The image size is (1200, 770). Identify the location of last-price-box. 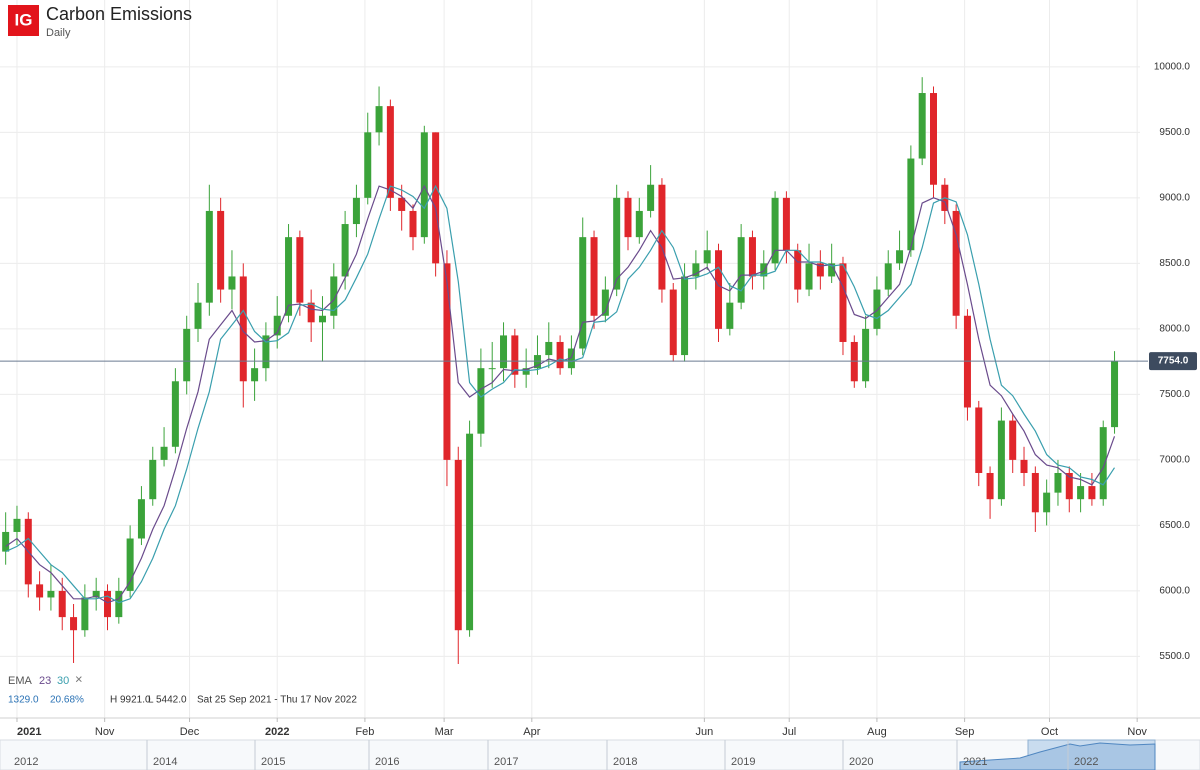
(1173, 361).